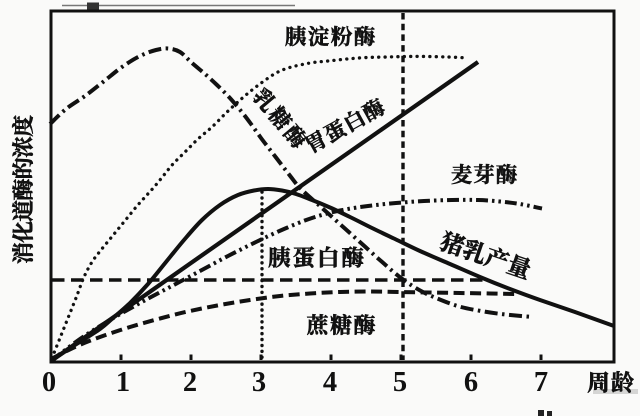 The width and height of the screenshot is (640, 416). What do you see at coordinates (541, 382) in the screenshot?
I see `svg-text: 7` at bounding box center [541, 382].